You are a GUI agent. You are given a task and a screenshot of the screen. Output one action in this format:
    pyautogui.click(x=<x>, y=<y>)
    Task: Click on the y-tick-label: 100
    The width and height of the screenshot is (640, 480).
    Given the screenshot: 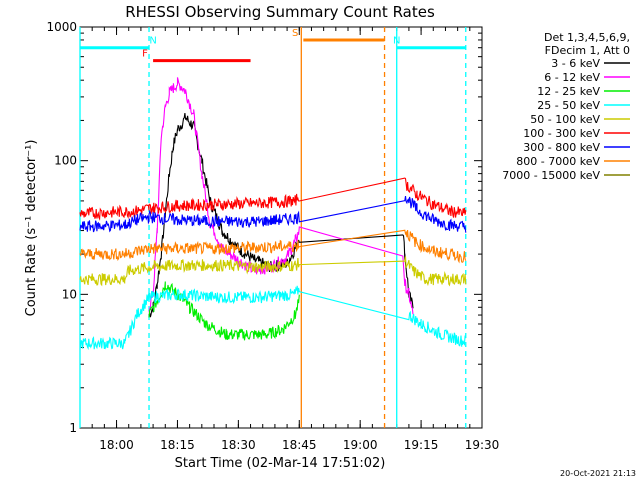 What is the action you would take?
    pyautogui.click(x=65, y=161)
    